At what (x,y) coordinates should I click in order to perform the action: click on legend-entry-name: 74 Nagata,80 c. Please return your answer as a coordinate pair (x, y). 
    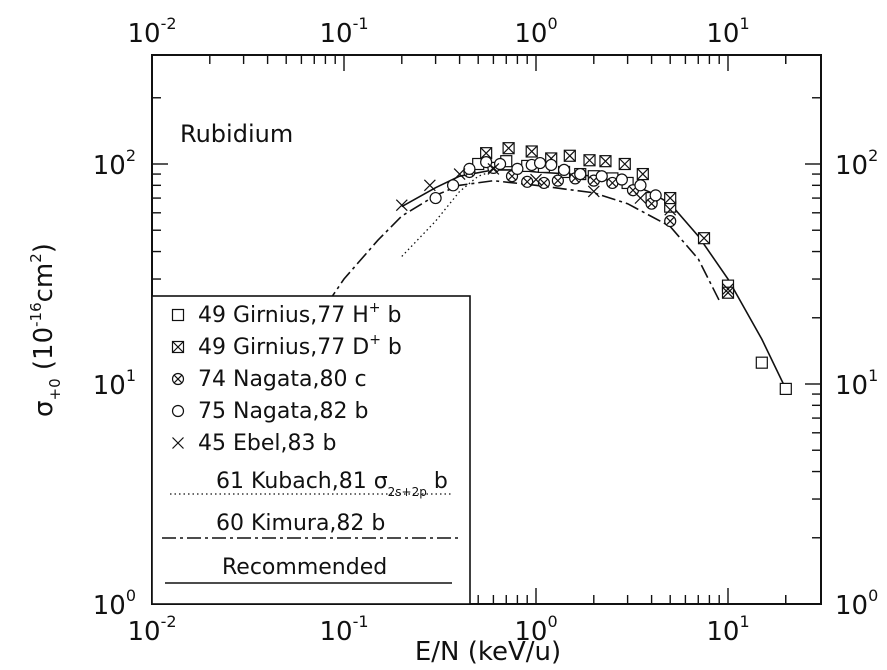
    Looking at the image, I should click on (282, 379).